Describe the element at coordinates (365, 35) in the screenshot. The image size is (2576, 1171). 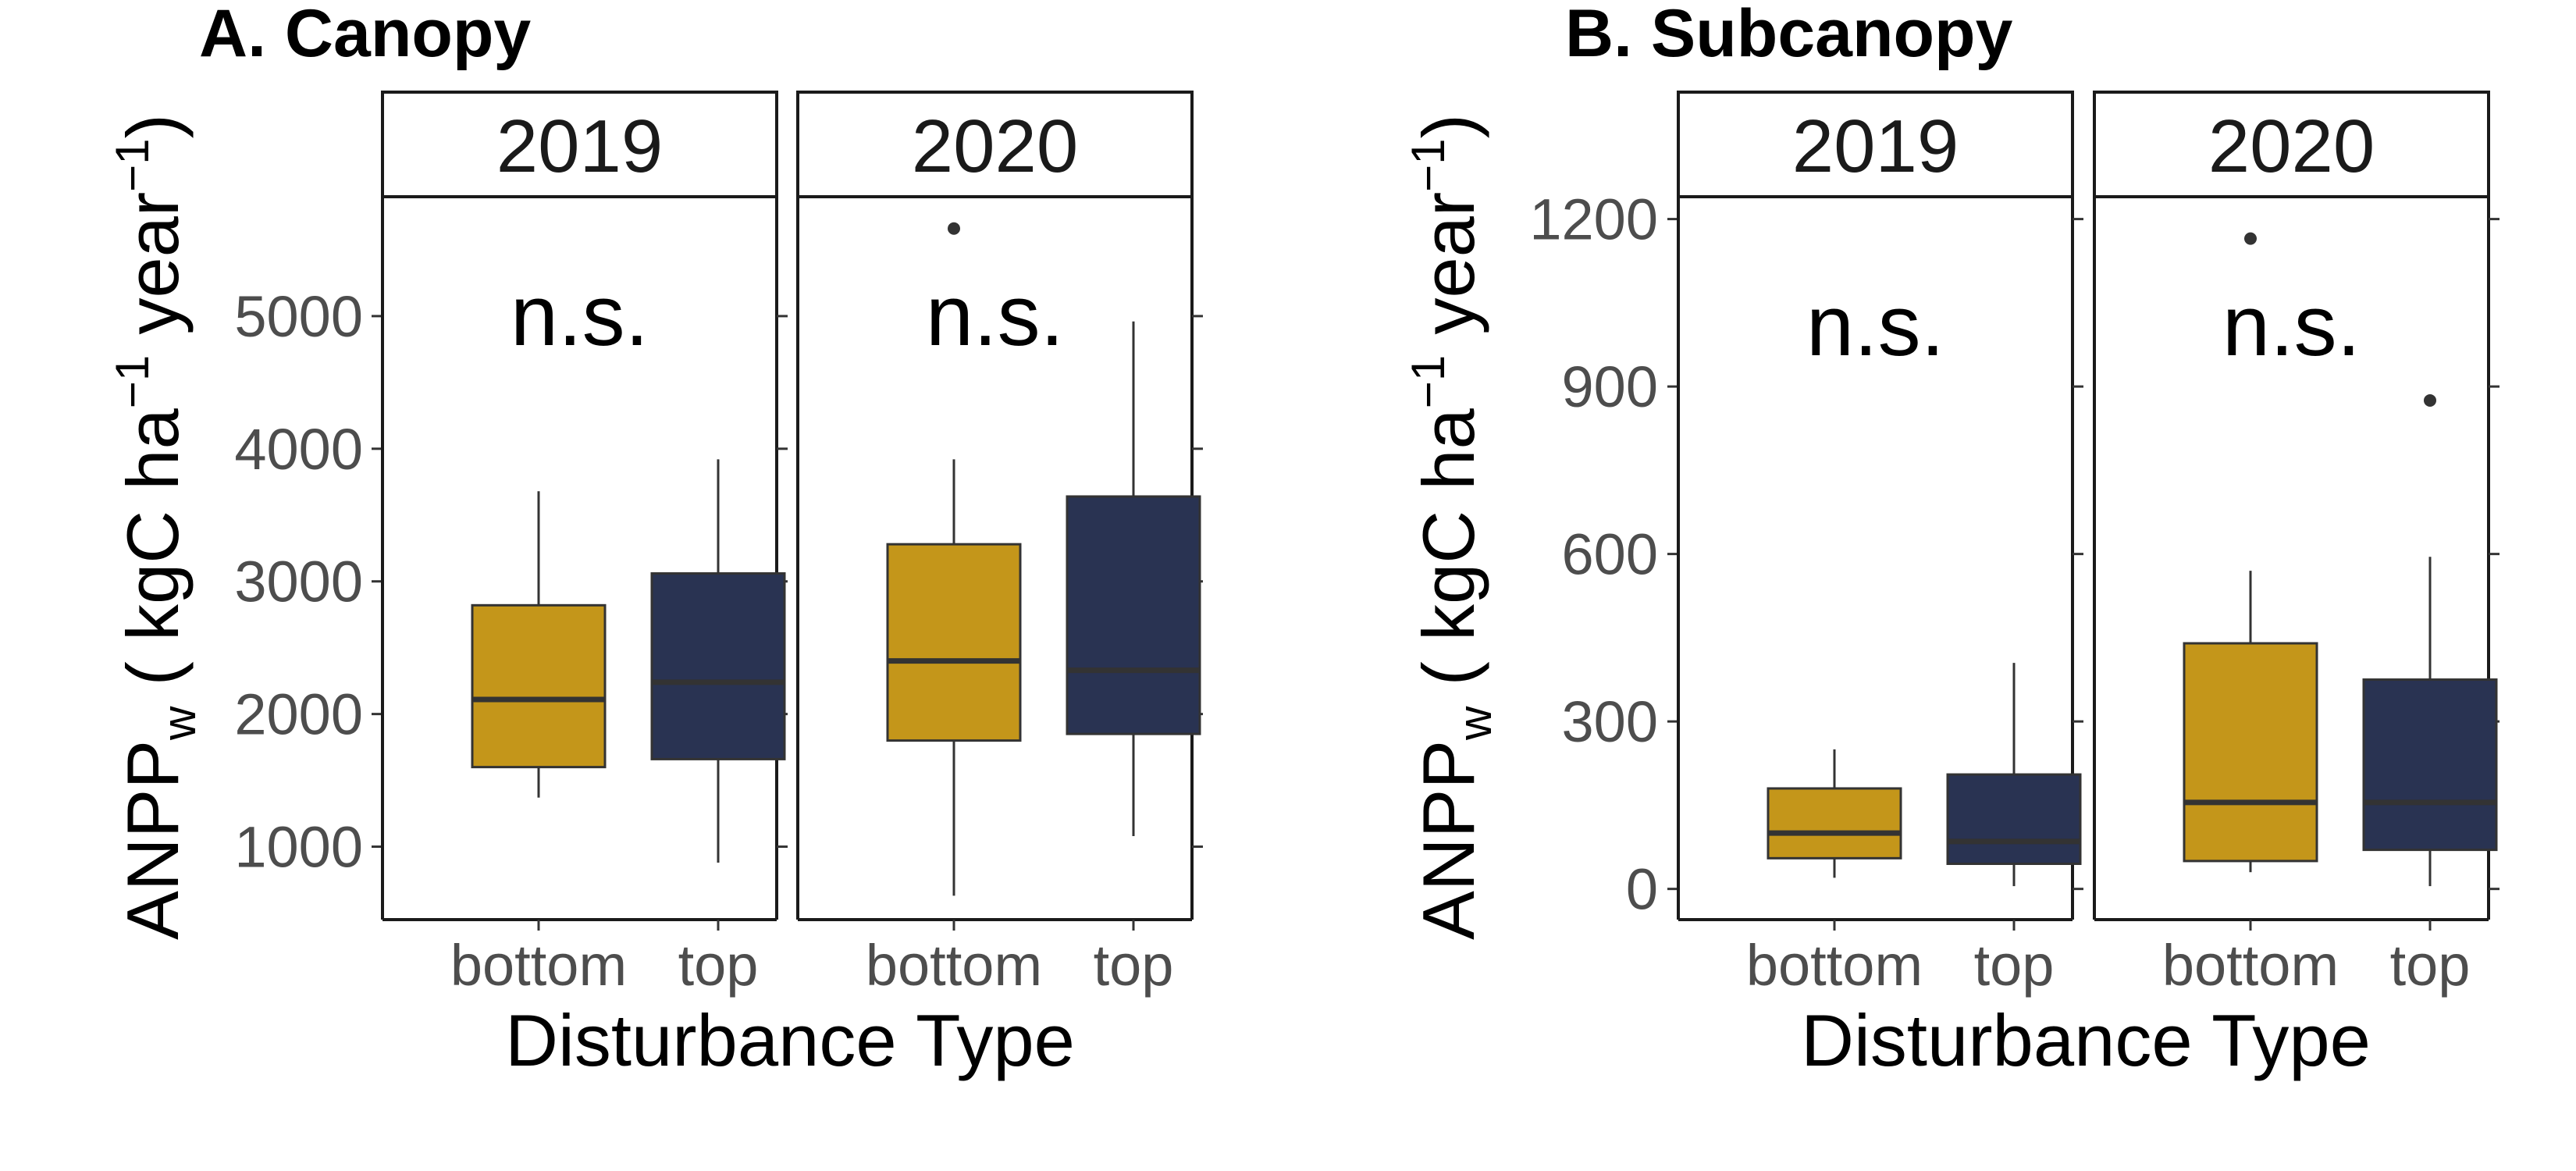
I see `panel-title: A. Canopy` at that location.